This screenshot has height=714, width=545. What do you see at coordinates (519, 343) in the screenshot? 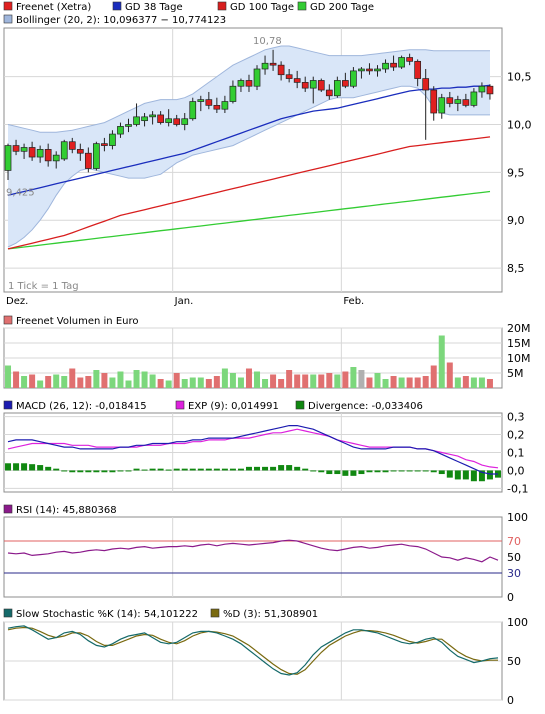
I see `y-tick-label: 15M` at bounding box center [519, 343].